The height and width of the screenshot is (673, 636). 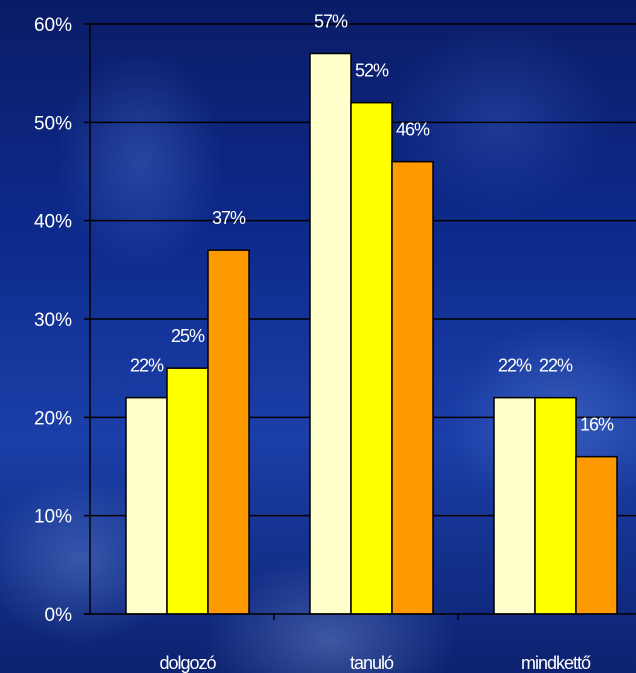 What do you see at coordinates (59, 615) in the screenshot?
I see `y-tick-label: 0%` at bounding box center [59, 615].